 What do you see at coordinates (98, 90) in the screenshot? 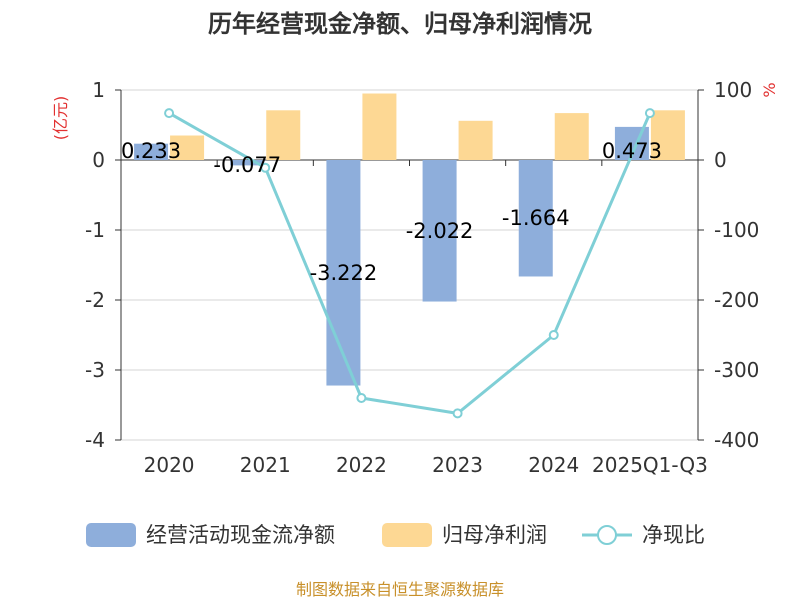
I see `left-axis-tick-label: 1` at bounding box center [98, 90].